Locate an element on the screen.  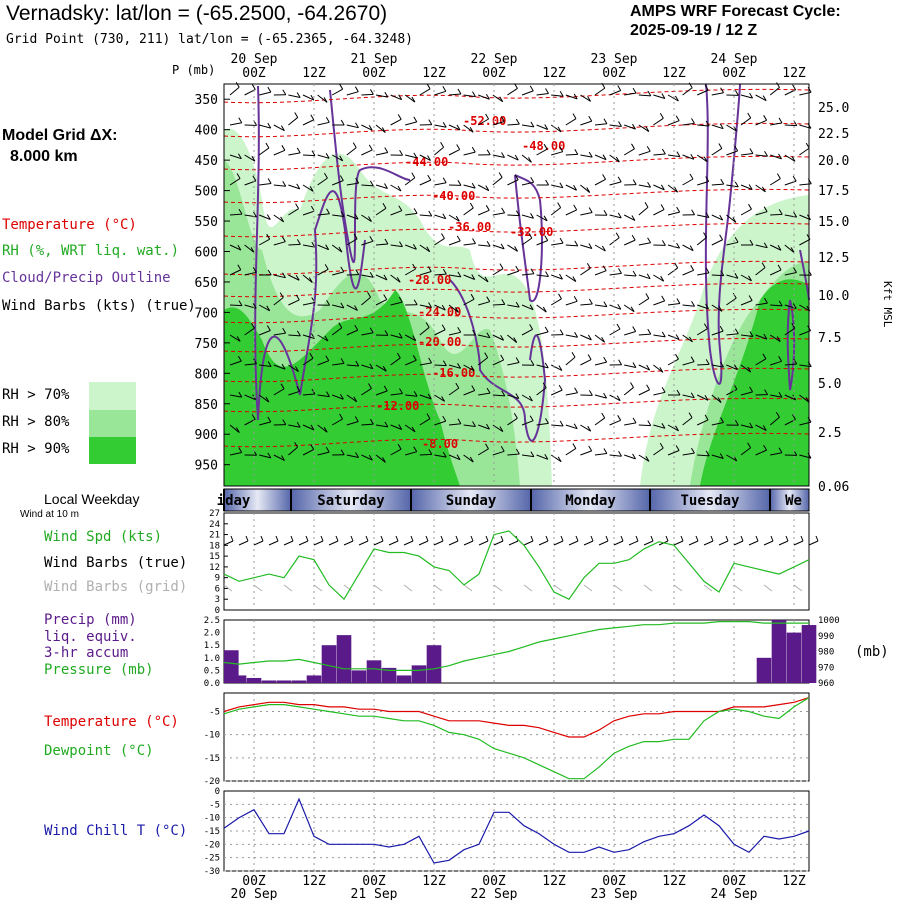
temp-ytick-label: -5 is located at coordinates (214, 713).